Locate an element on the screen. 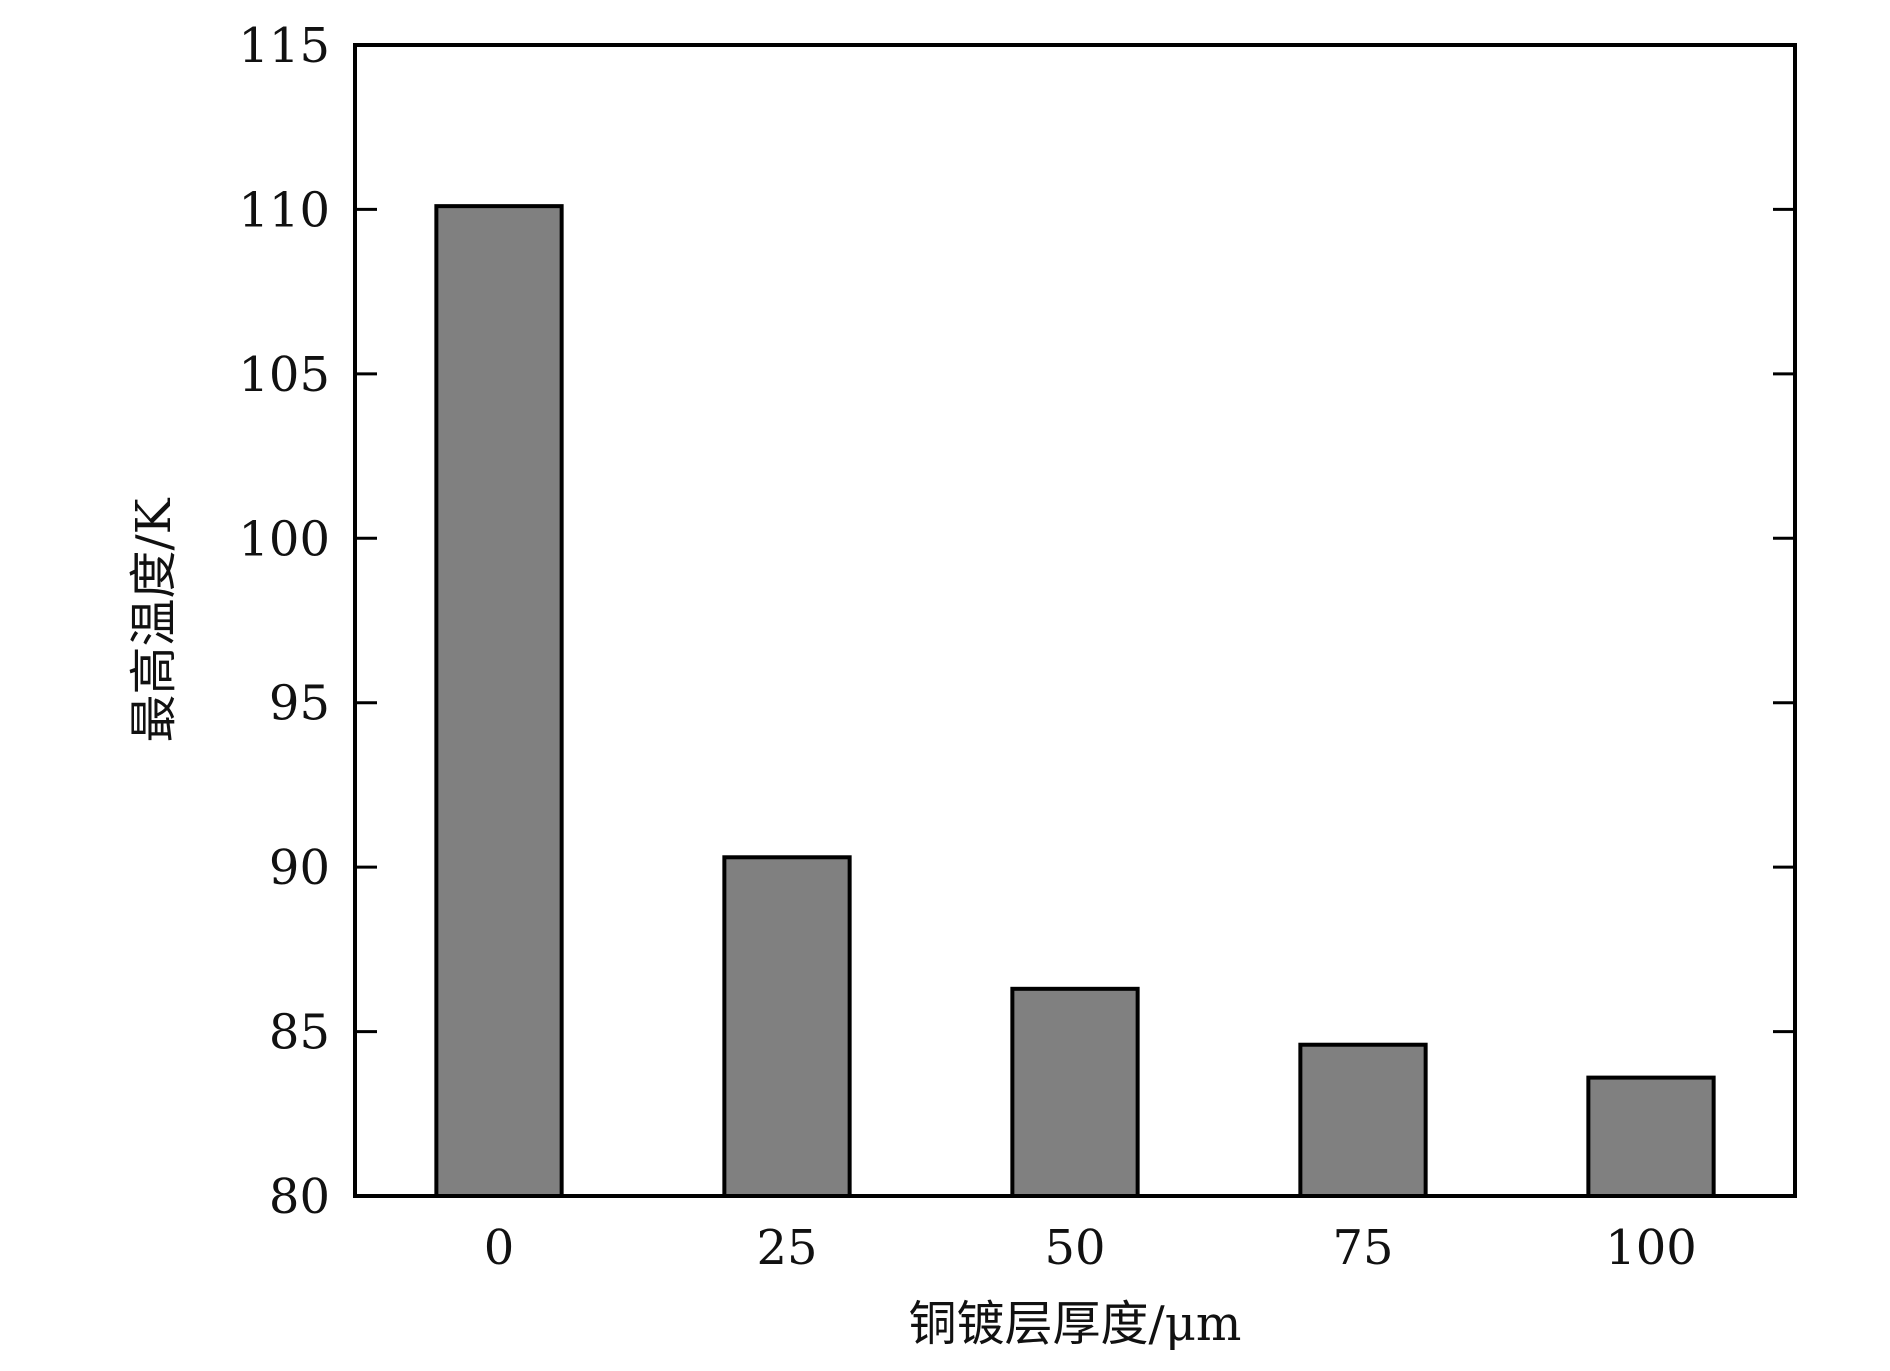  y-tick-label-115: 115 is located at coordinates (284, 46).